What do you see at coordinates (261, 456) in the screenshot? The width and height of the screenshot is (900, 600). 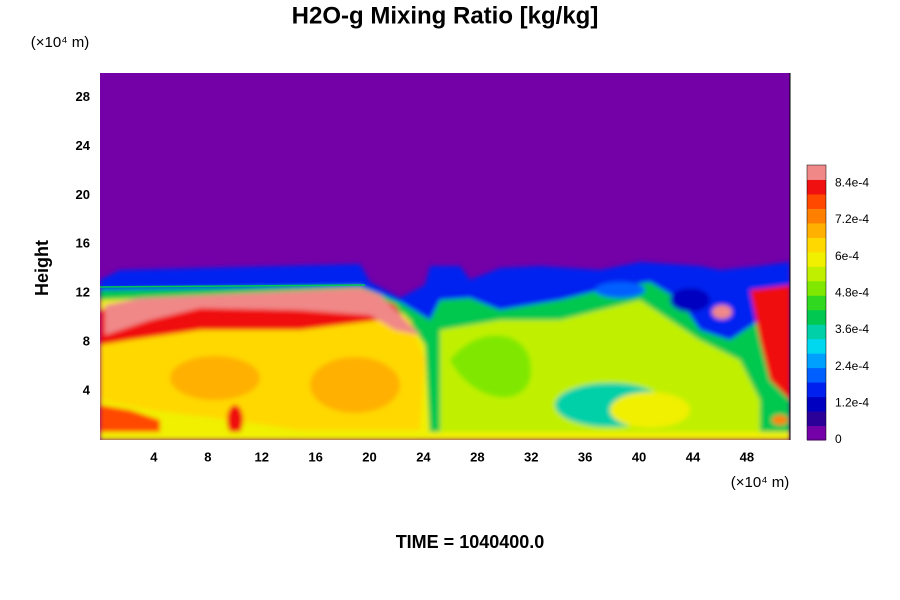 I see `x-tick-label: 12` at bounding box center [261, 456].